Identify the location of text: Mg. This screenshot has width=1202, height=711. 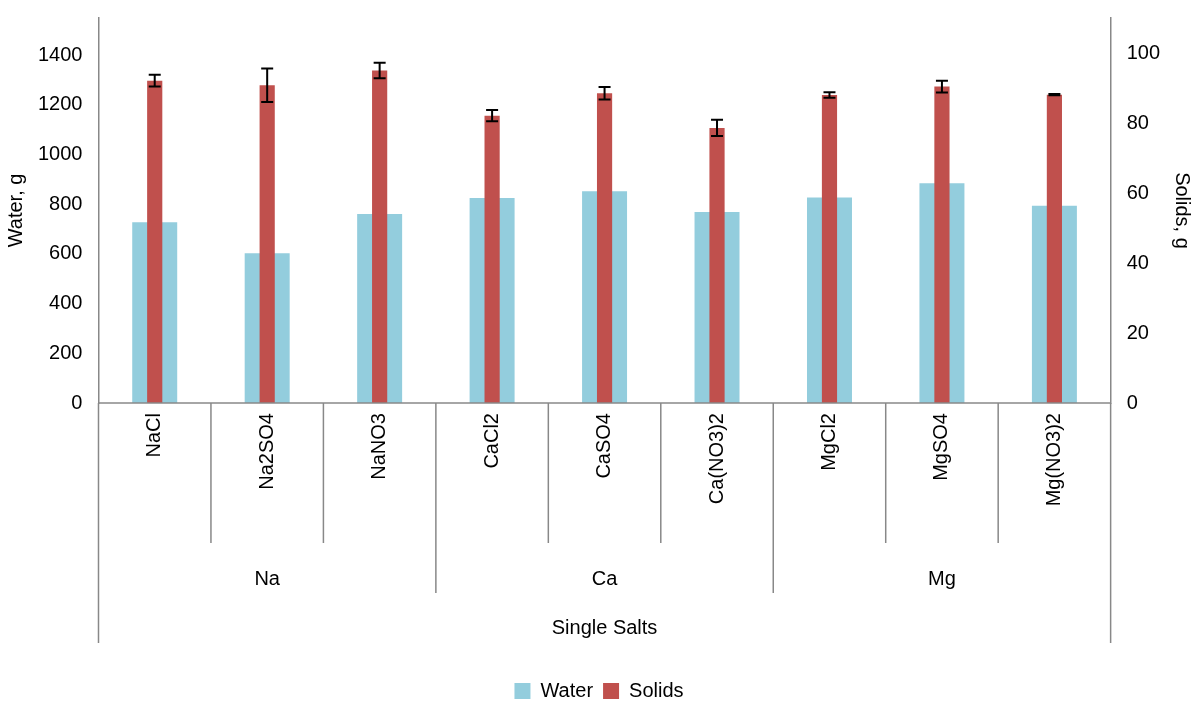
(942, 577).